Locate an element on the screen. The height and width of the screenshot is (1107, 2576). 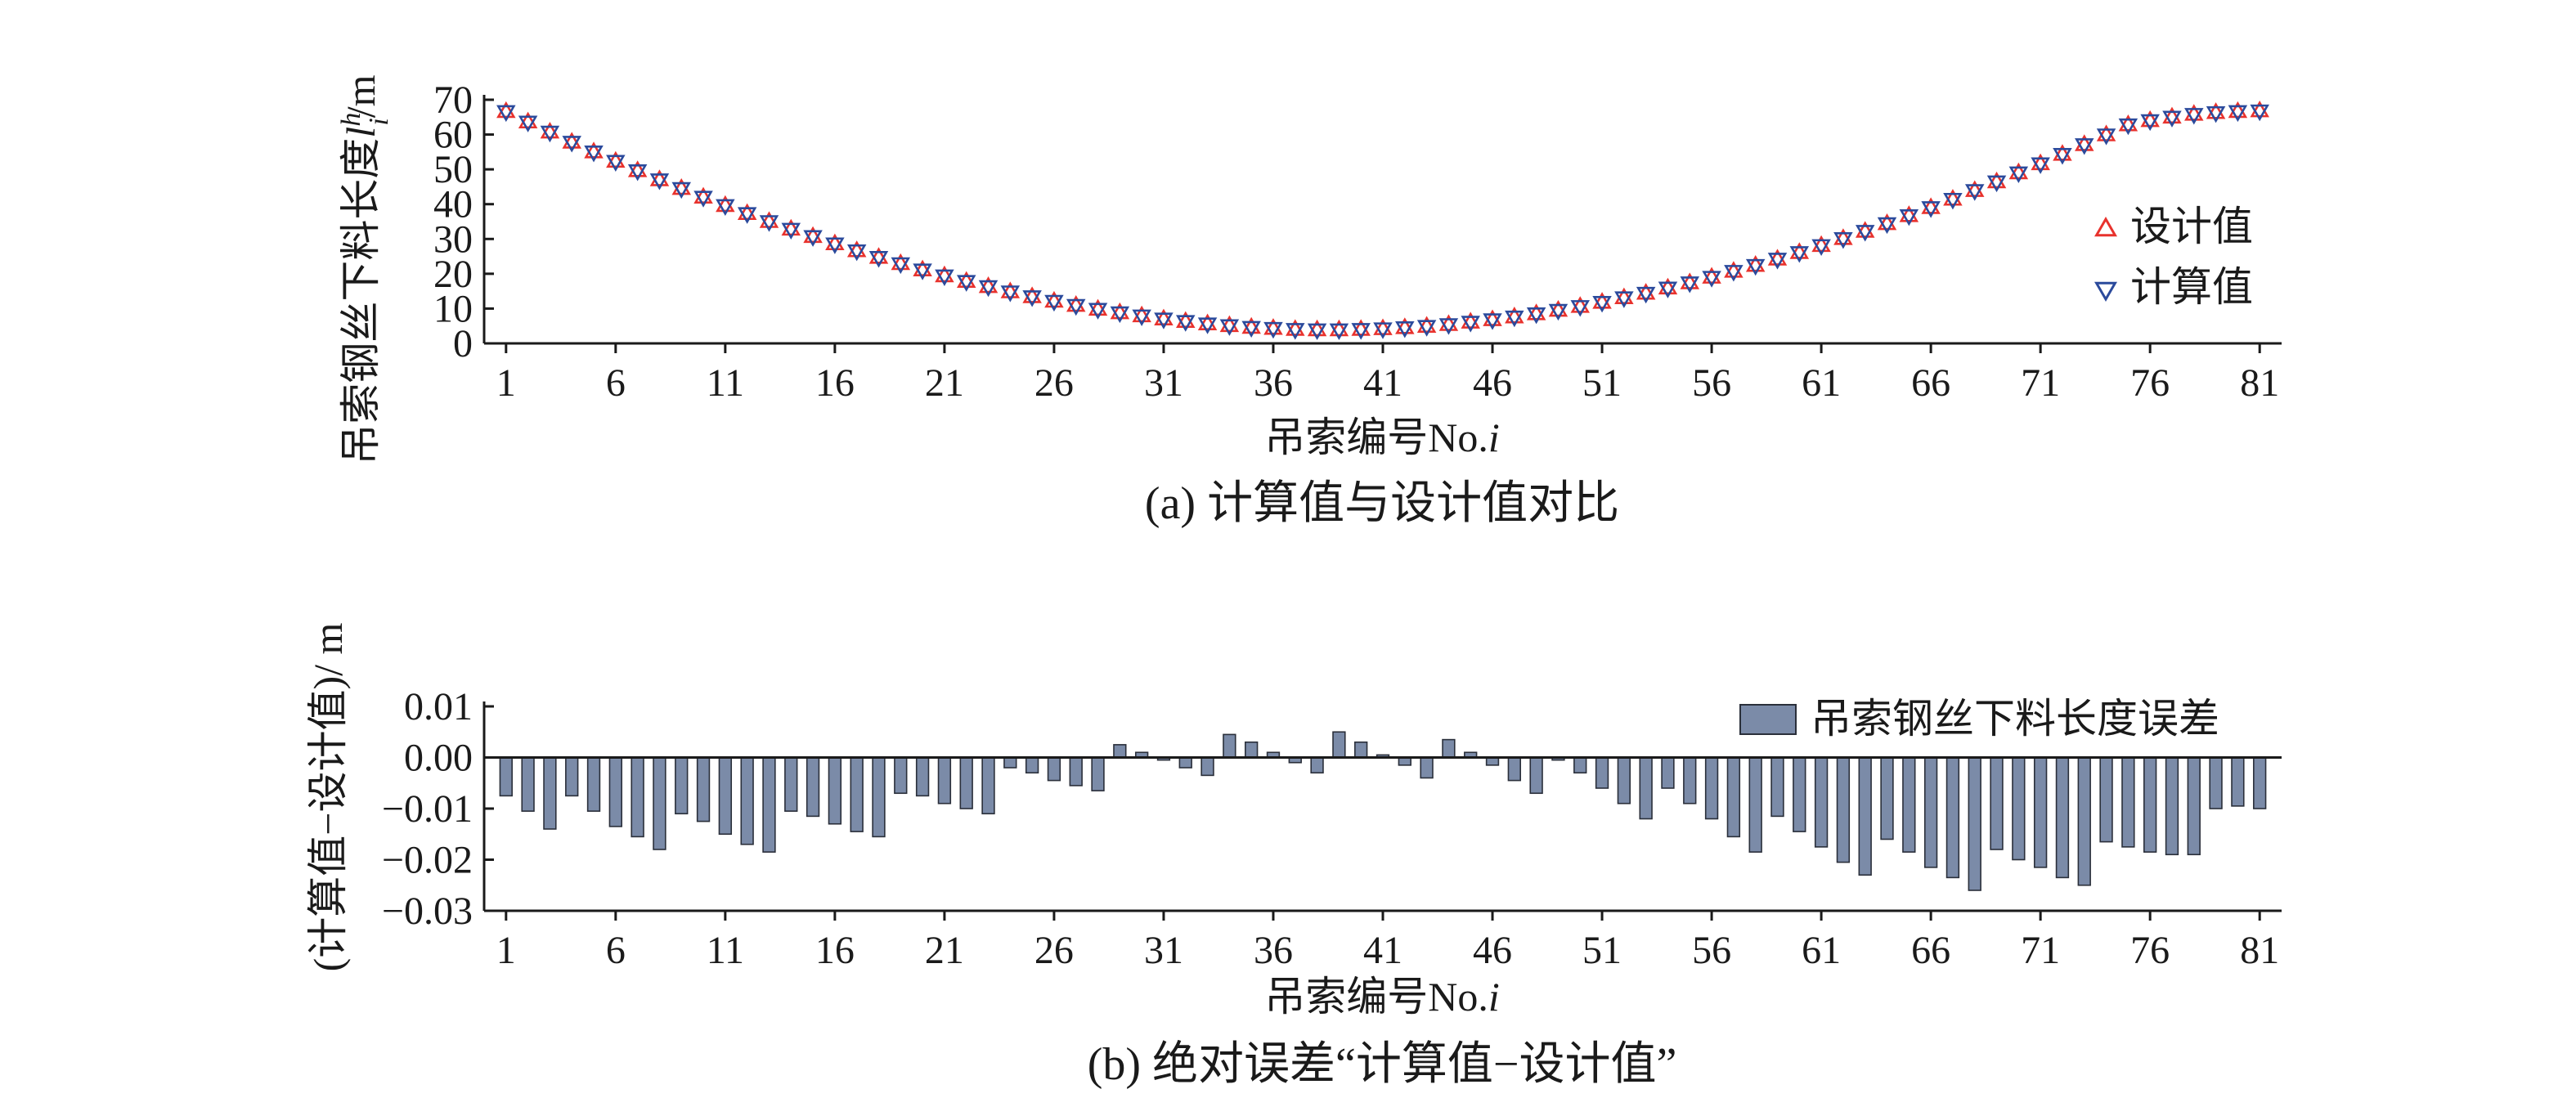
panel-a-x-tick-label: 46 is located at coordinates (1493, 383).